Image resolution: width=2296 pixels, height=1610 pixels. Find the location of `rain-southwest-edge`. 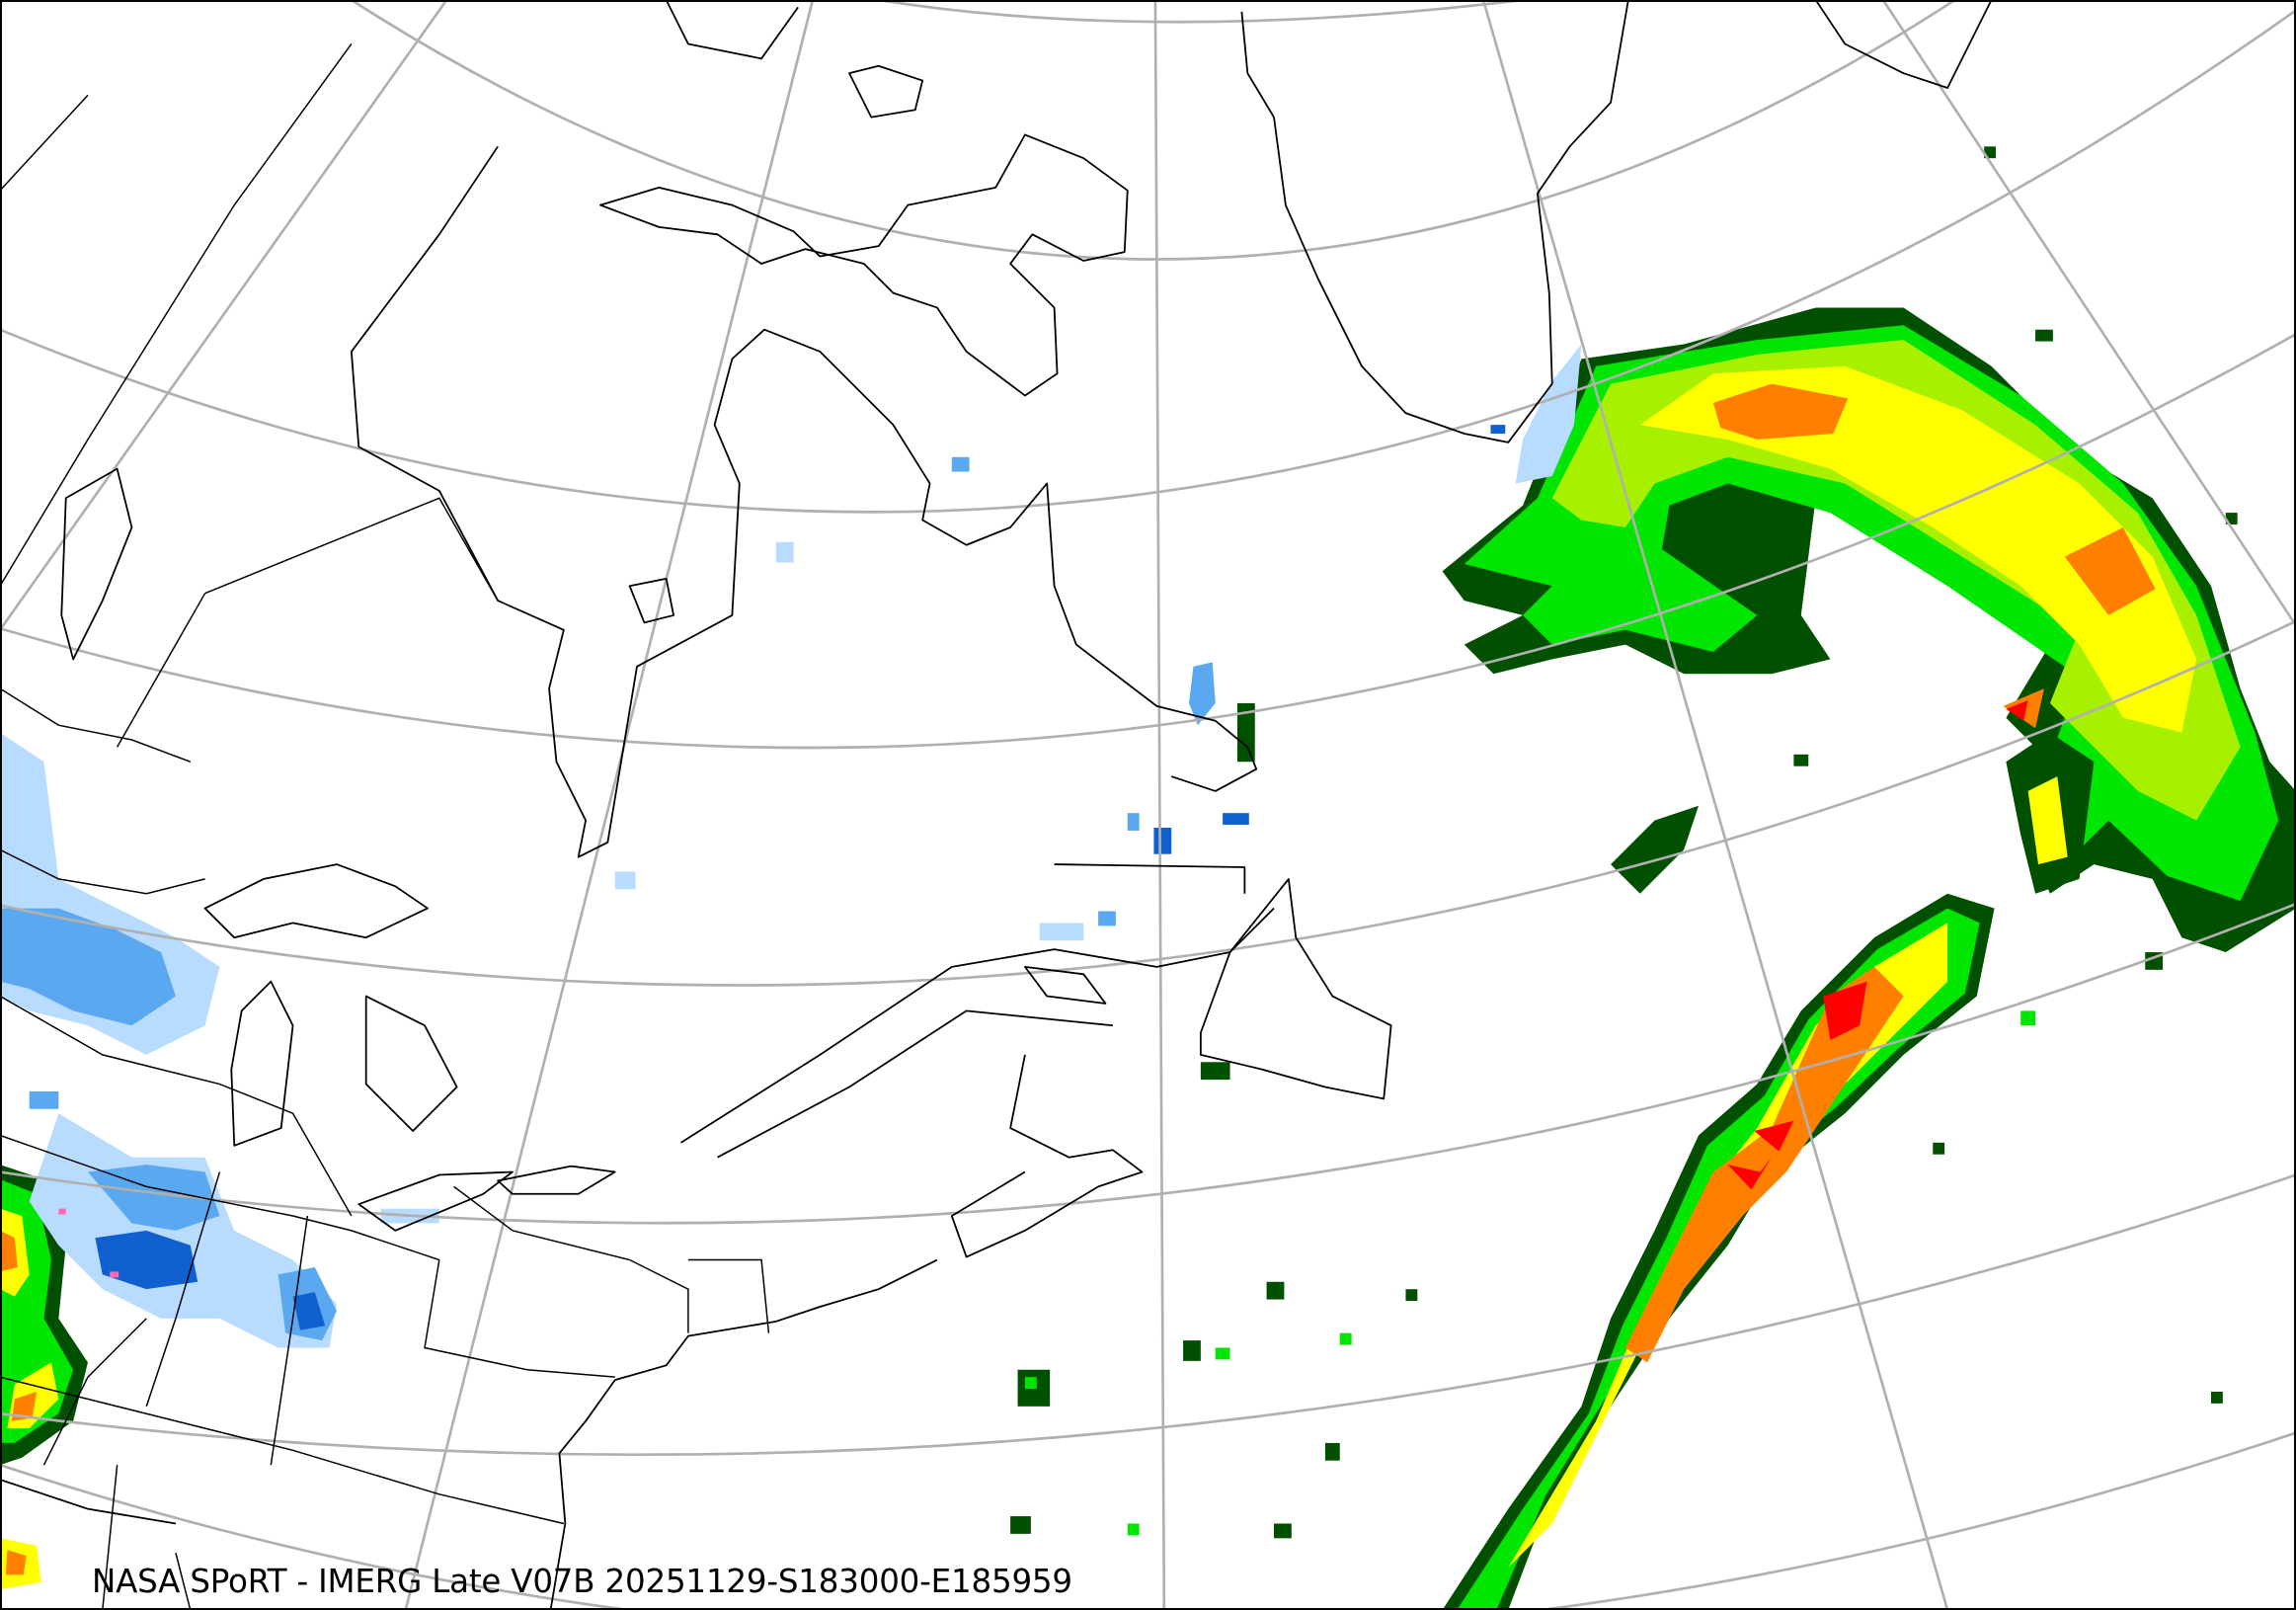

rain-southwest-edge is located at coordinates (44, 1377).